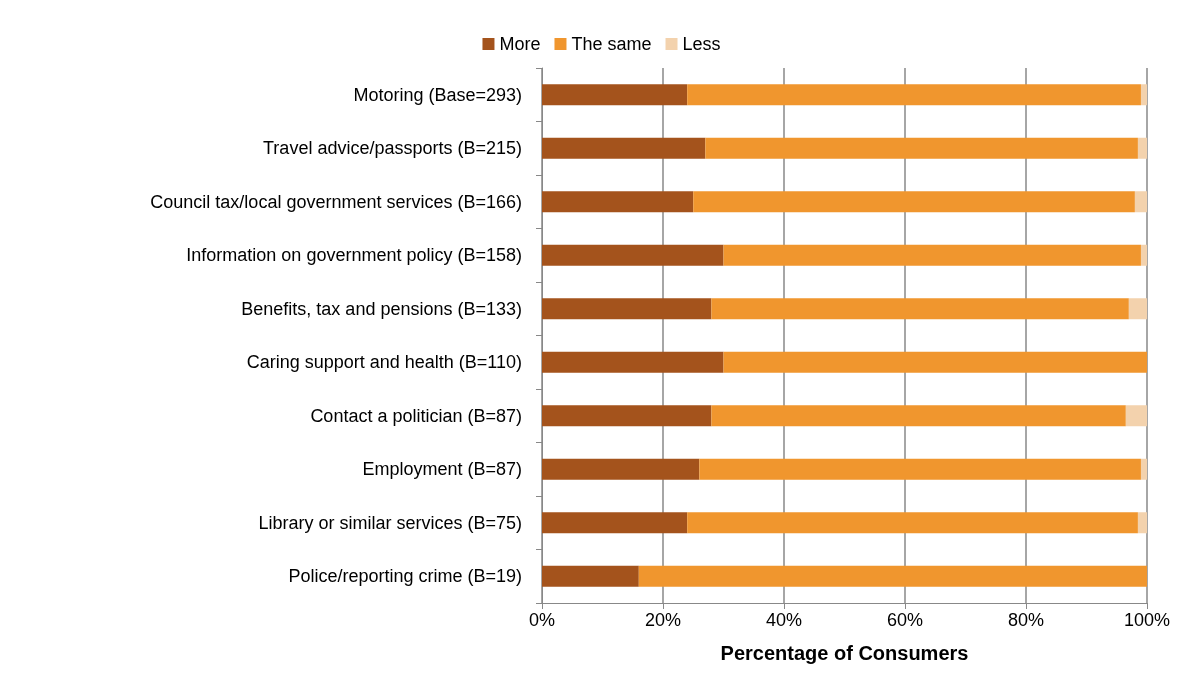 The width and height of the screenshot is (1203, 693). I want to click on x-tick-label: 20%, so click(663, 620).